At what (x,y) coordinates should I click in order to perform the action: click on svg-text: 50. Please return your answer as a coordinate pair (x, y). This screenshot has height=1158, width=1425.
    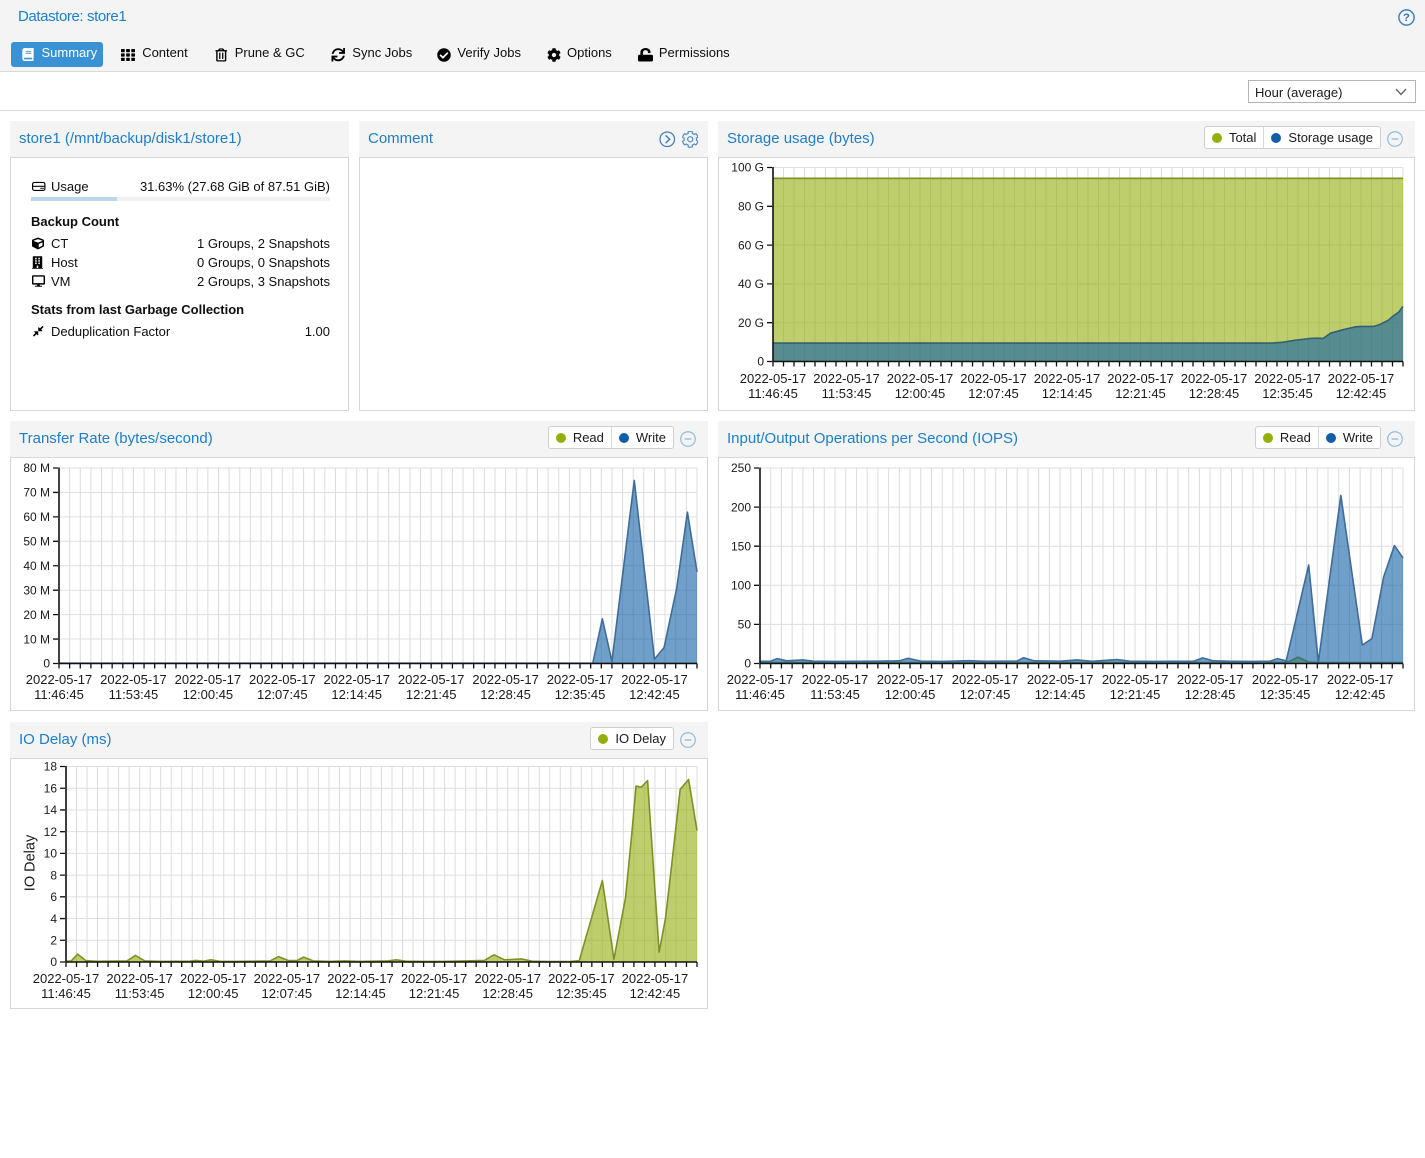
    Looking at the image, I should click on (745, 625).